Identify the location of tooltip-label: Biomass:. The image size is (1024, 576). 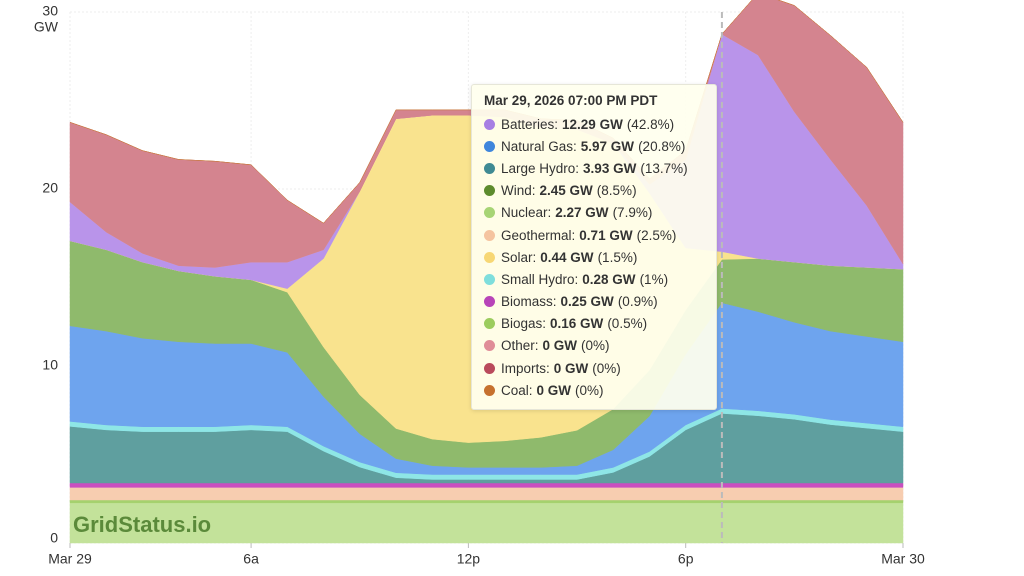
(529, 302).